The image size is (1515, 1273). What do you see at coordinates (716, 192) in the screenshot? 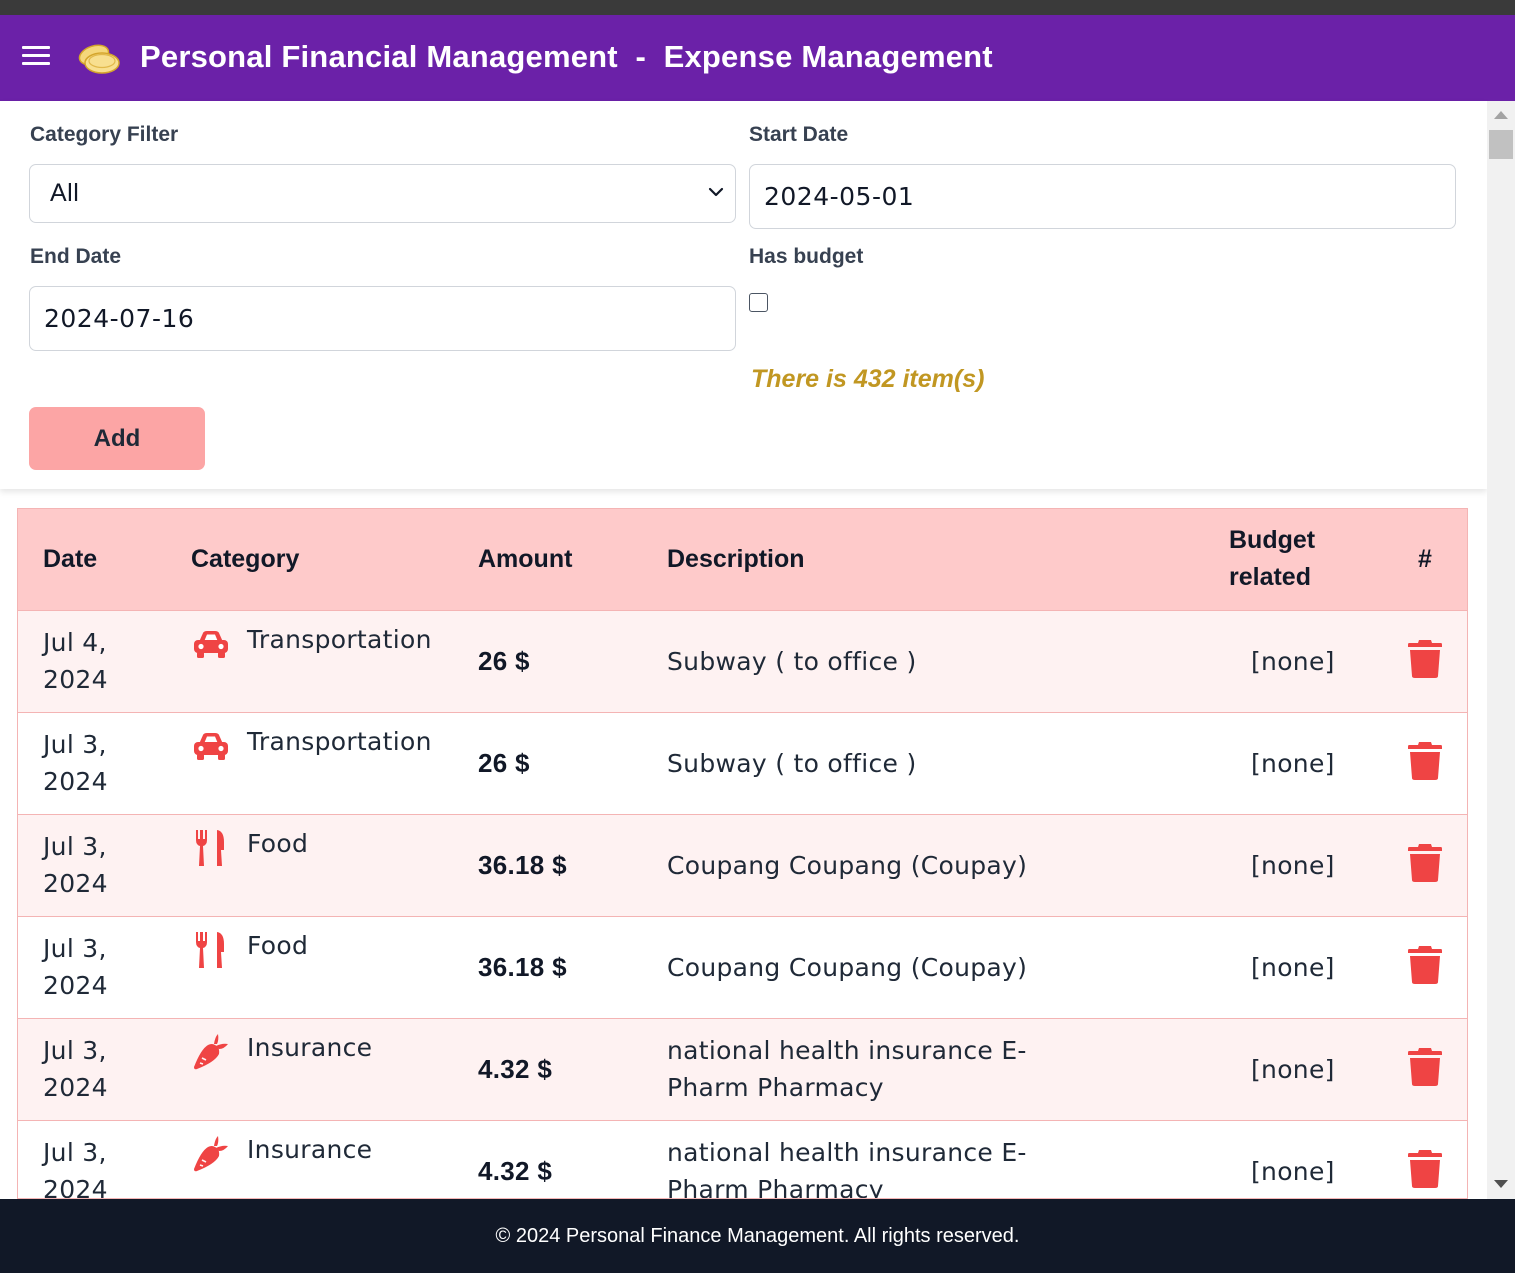
I see `chevron-down-icon` at bounding box center [716, 192].